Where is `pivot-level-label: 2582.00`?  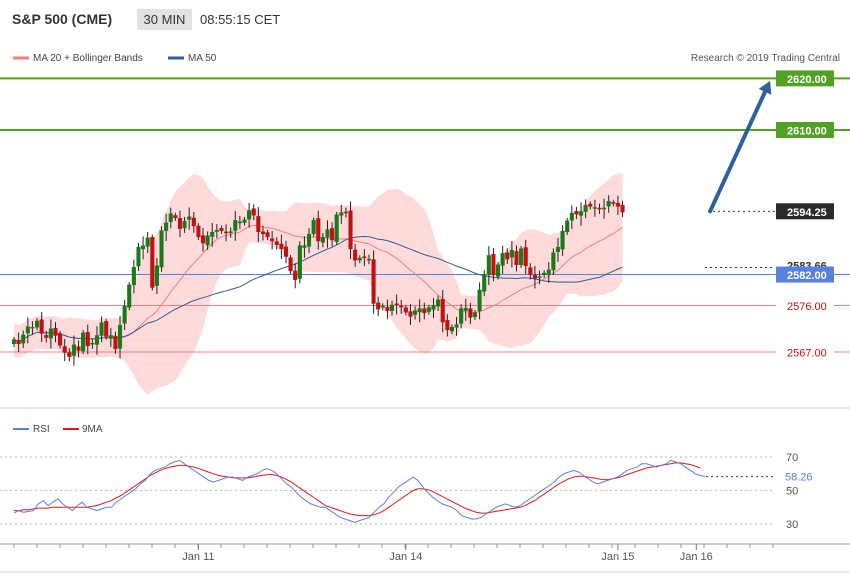
pivot-level-label: 2582.00 is located at coordinates (807, 276).